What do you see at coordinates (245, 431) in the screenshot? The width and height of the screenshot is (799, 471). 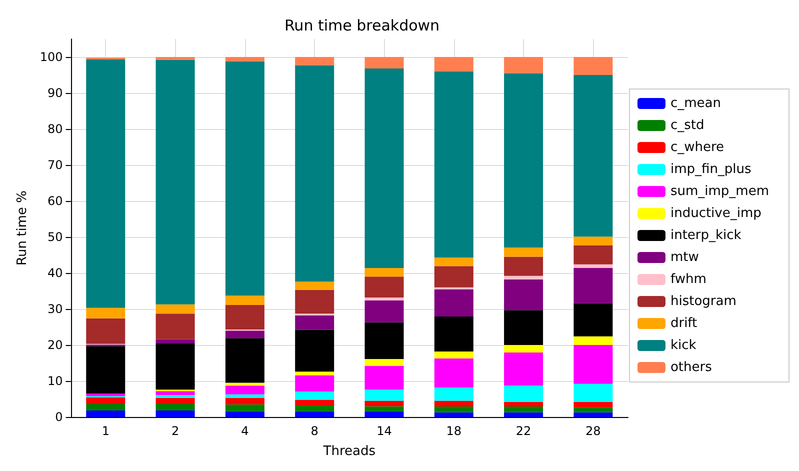 I see `x-tick-label: 4` at bounding box center [245, 431].